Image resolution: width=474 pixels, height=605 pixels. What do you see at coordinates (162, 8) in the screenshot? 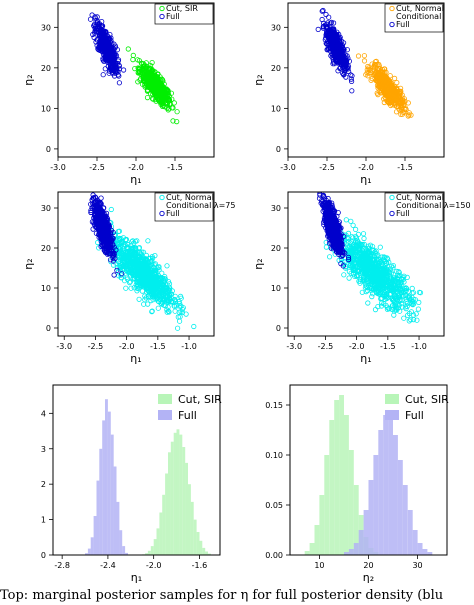
I see `legend-marker` at bounding box center [162, 8].